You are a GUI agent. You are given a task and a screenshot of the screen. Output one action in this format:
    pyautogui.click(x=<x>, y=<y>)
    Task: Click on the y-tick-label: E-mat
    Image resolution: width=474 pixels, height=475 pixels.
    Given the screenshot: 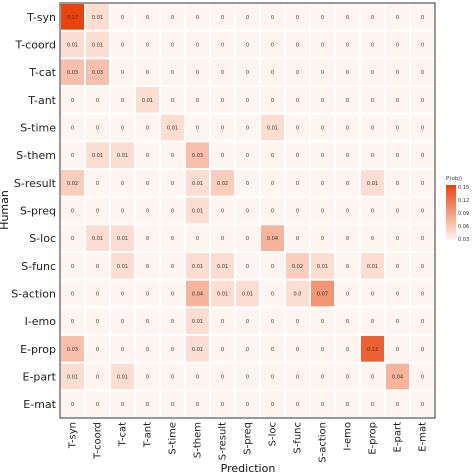 What is the action you would take?
    pyautogui.click(x=39, y=404)
    